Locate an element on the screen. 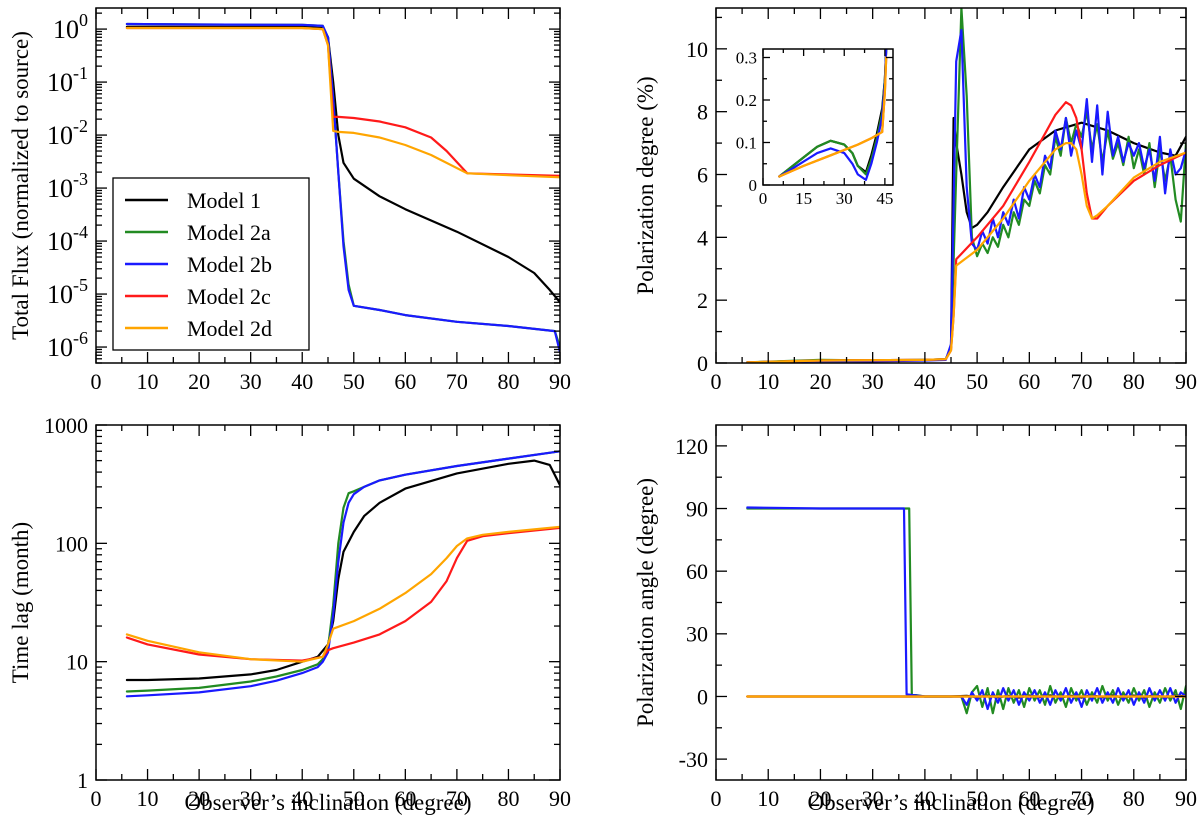 Image resolution: width=1200 pixels, height=825 pixels. legend-label-model-1: Model 1 is located at coordinates (224, 200).